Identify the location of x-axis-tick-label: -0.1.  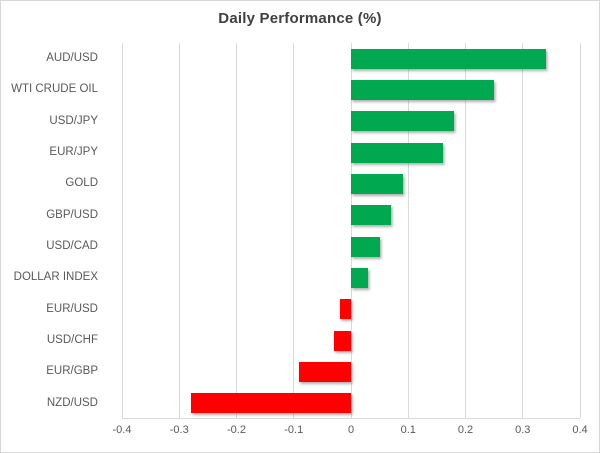
(294, 430).